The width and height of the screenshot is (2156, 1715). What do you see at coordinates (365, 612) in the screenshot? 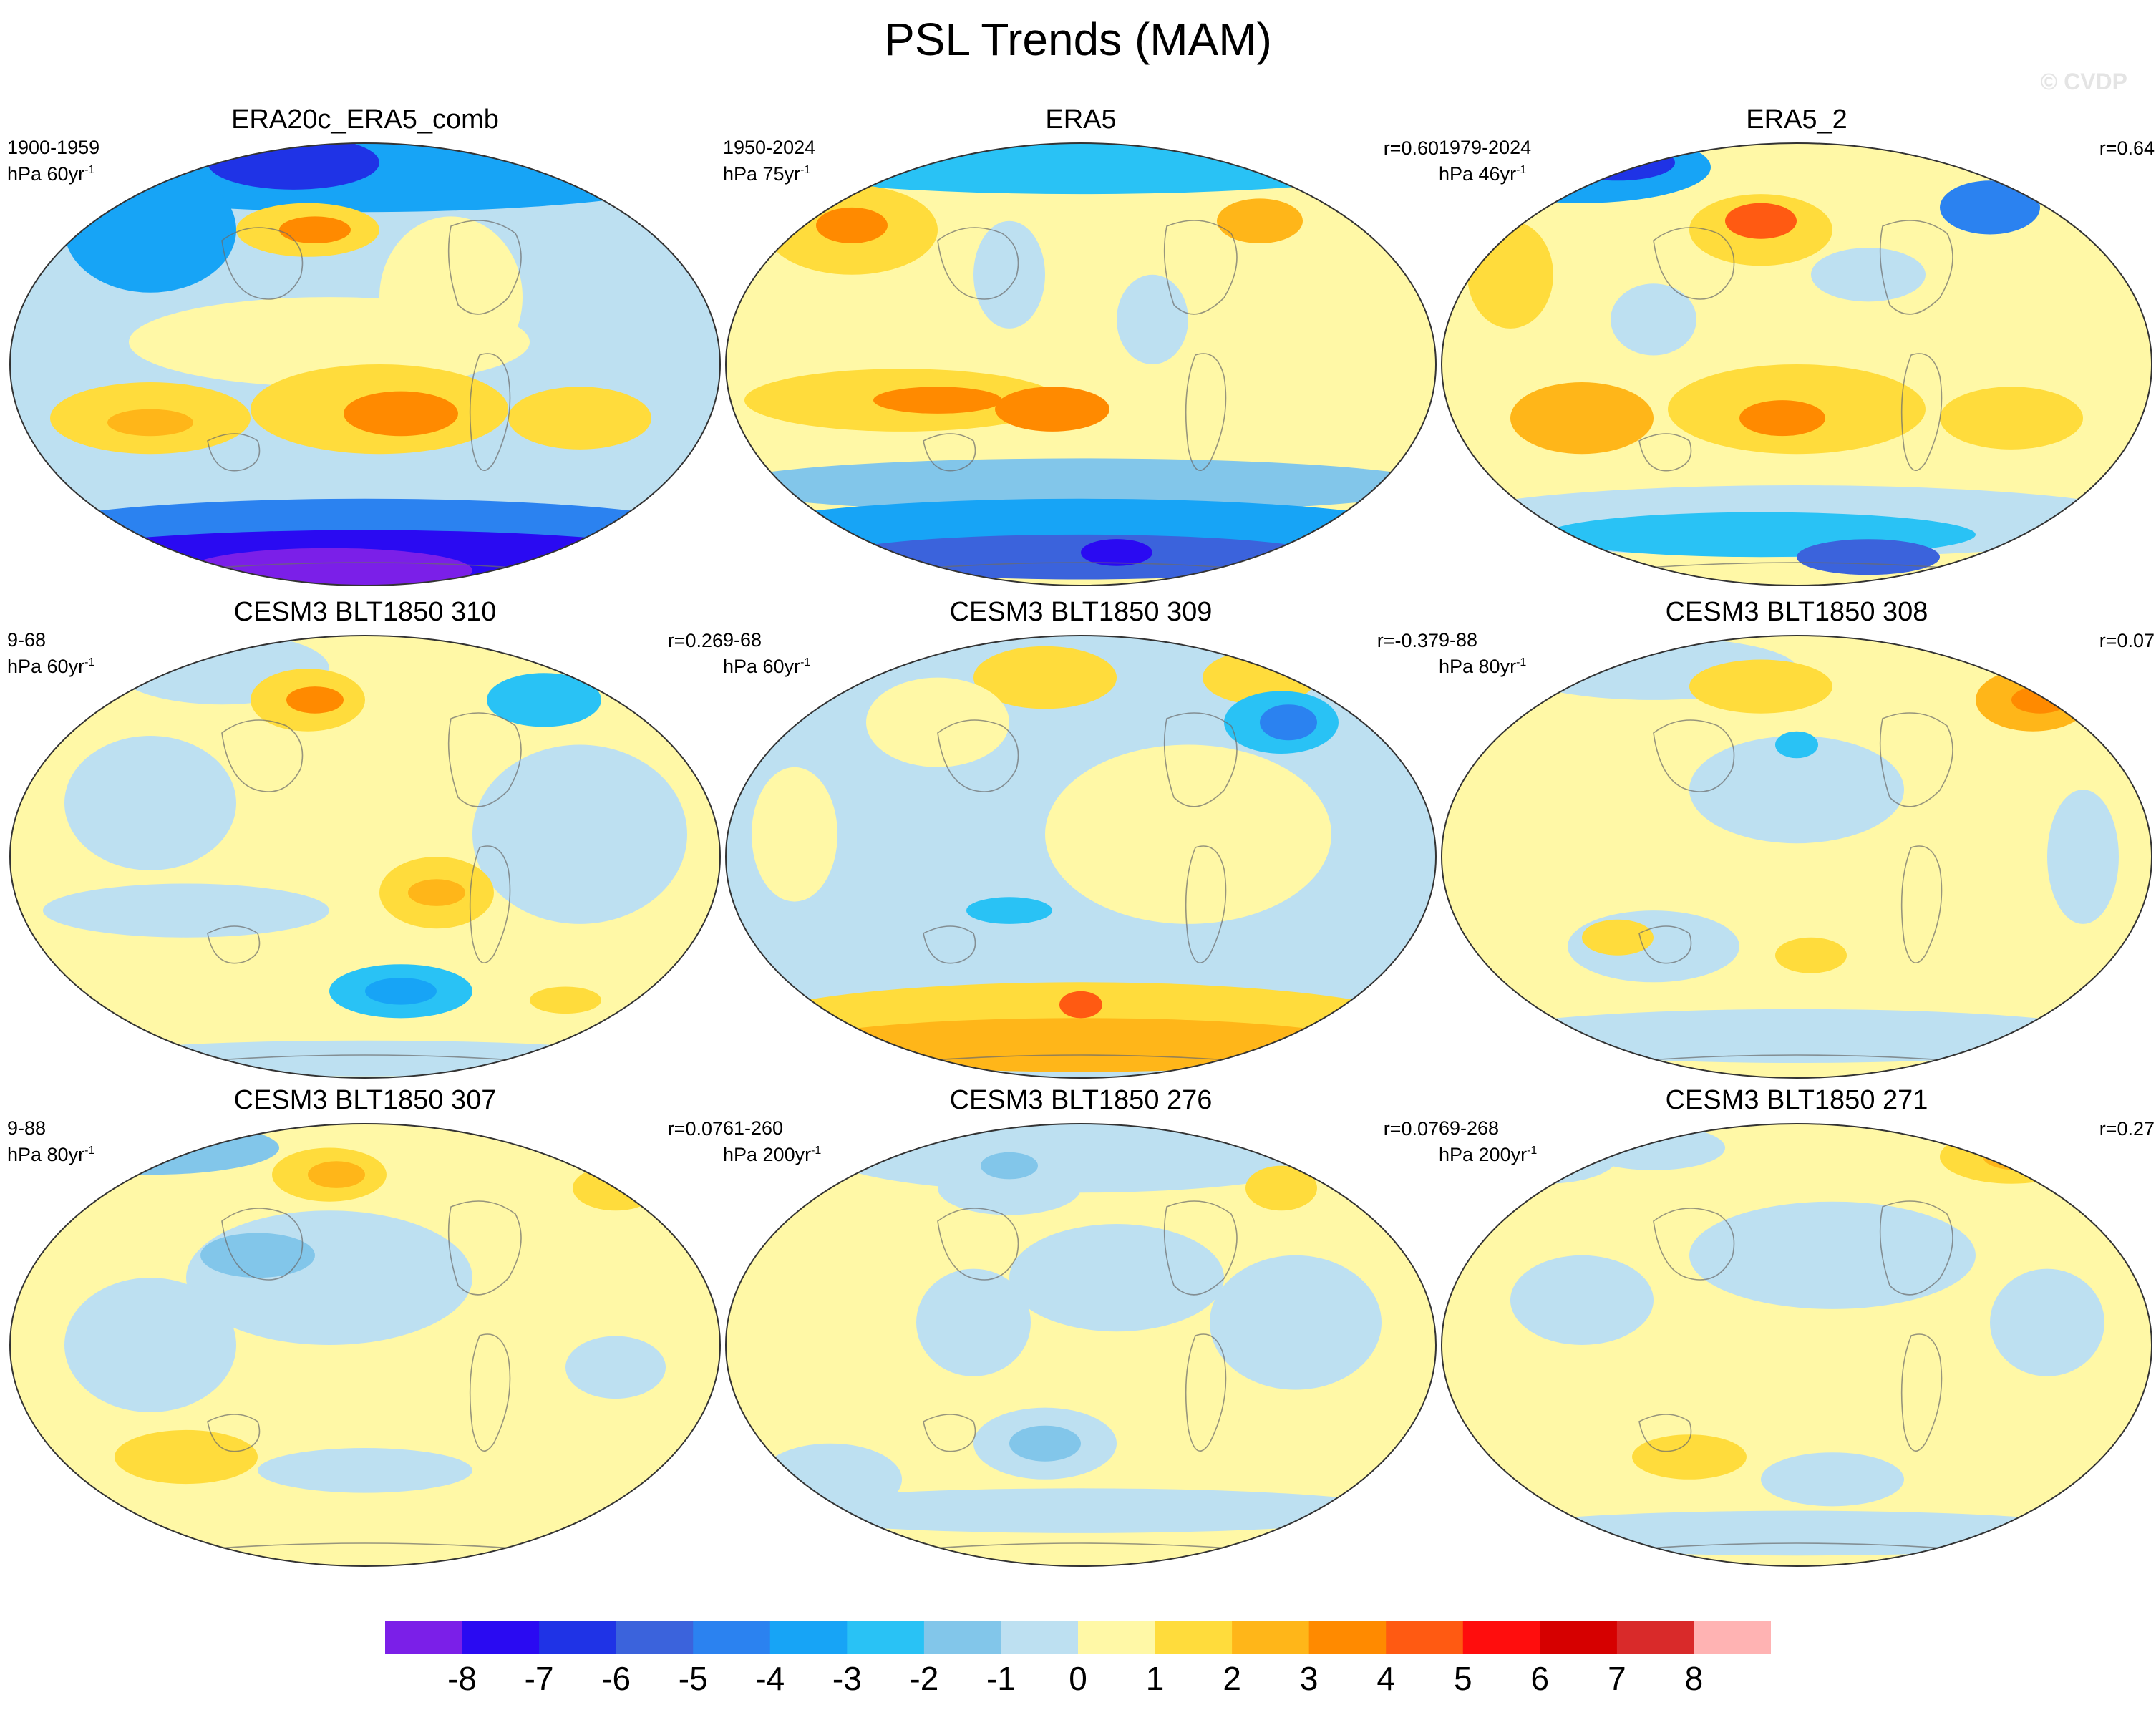
I see `panel-title: CESM3 BLT1850 310` at bounding box center [365, 612].